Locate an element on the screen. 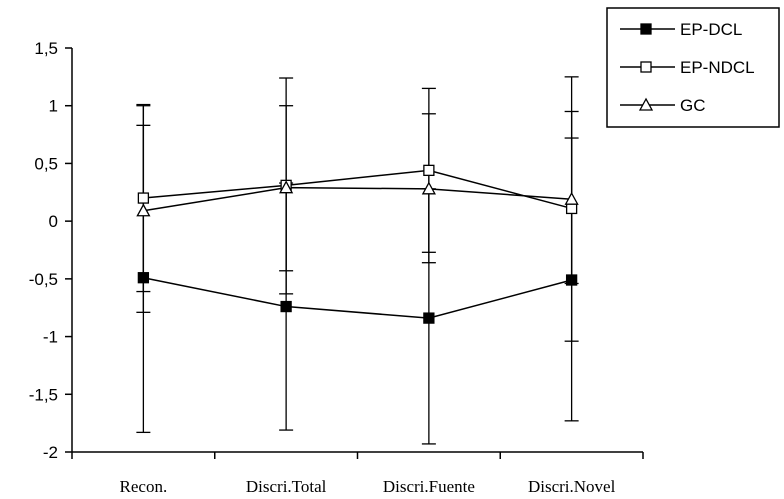  x-tick-label: Discri.Fuente is located at coordinates (429, 486).